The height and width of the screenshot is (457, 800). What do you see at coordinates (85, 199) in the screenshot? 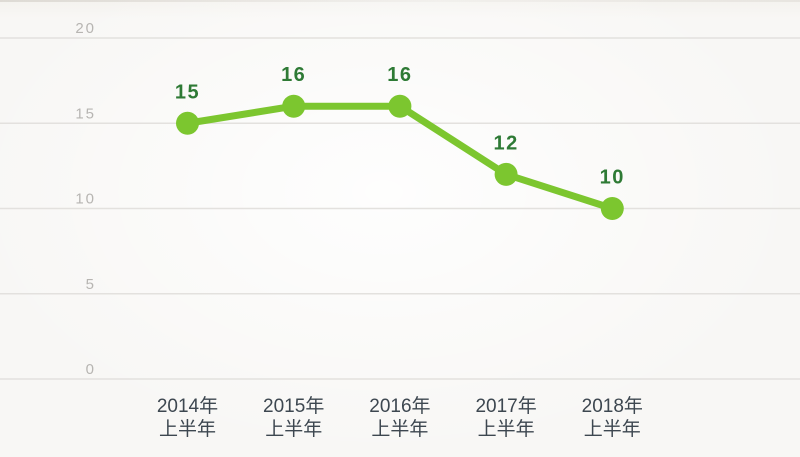
I see `y-axis-tick-label: 10` at bounding box center [85, 199].